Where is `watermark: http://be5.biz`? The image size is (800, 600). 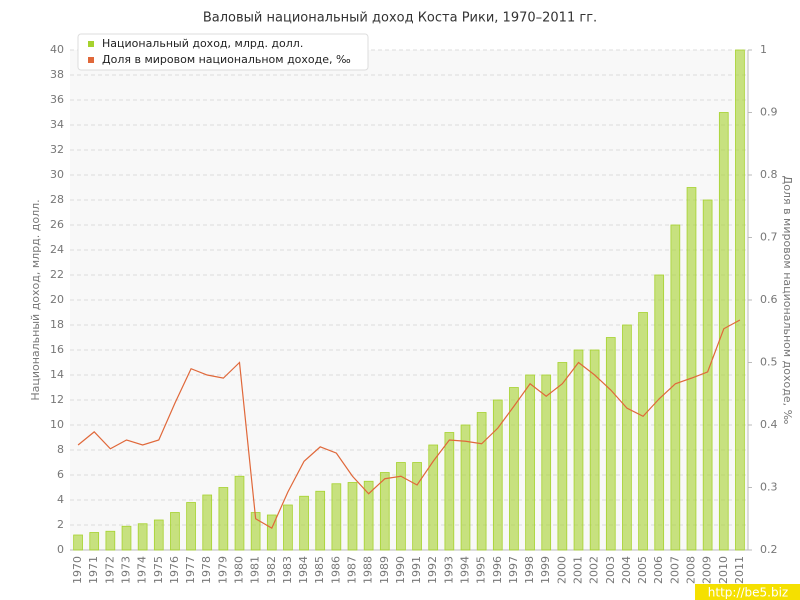 watermark: http://be5.biz is located at coordinates (748, 593).